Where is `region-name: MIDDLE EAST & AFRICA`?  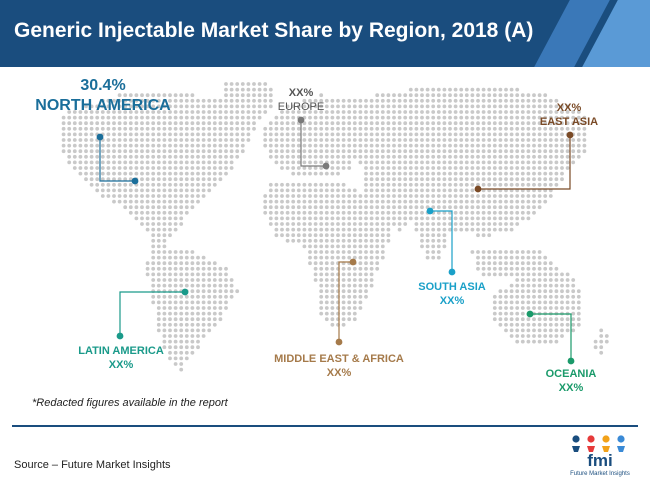 region-name: MIDDLE EAST & AFRICA is located at coordinates (339, 359).